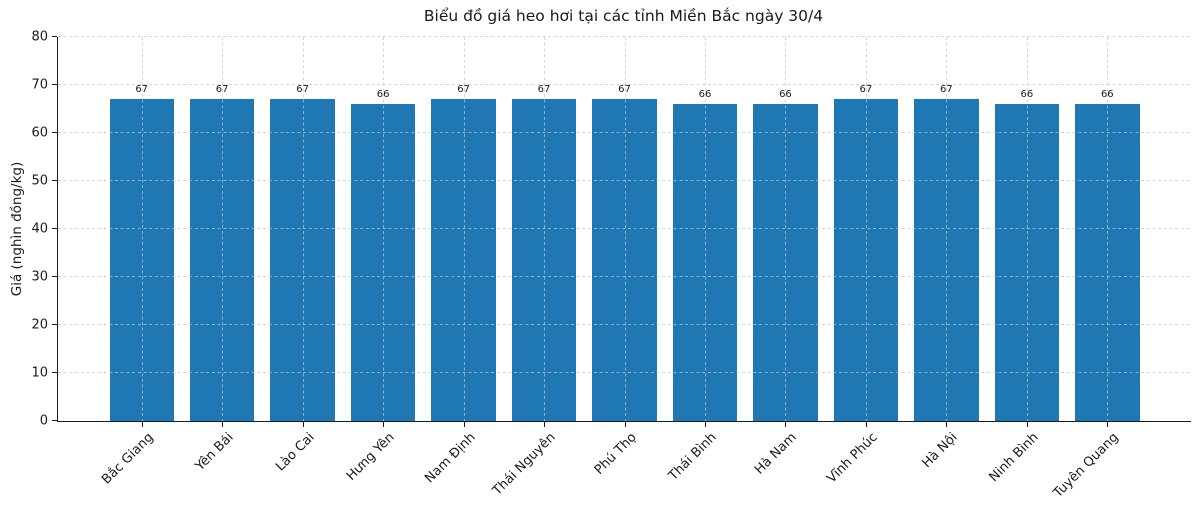 The height and width of the screenshot is (514, 1200). I want to click on x-tick-label: Lào Cai, so click(295, 452).